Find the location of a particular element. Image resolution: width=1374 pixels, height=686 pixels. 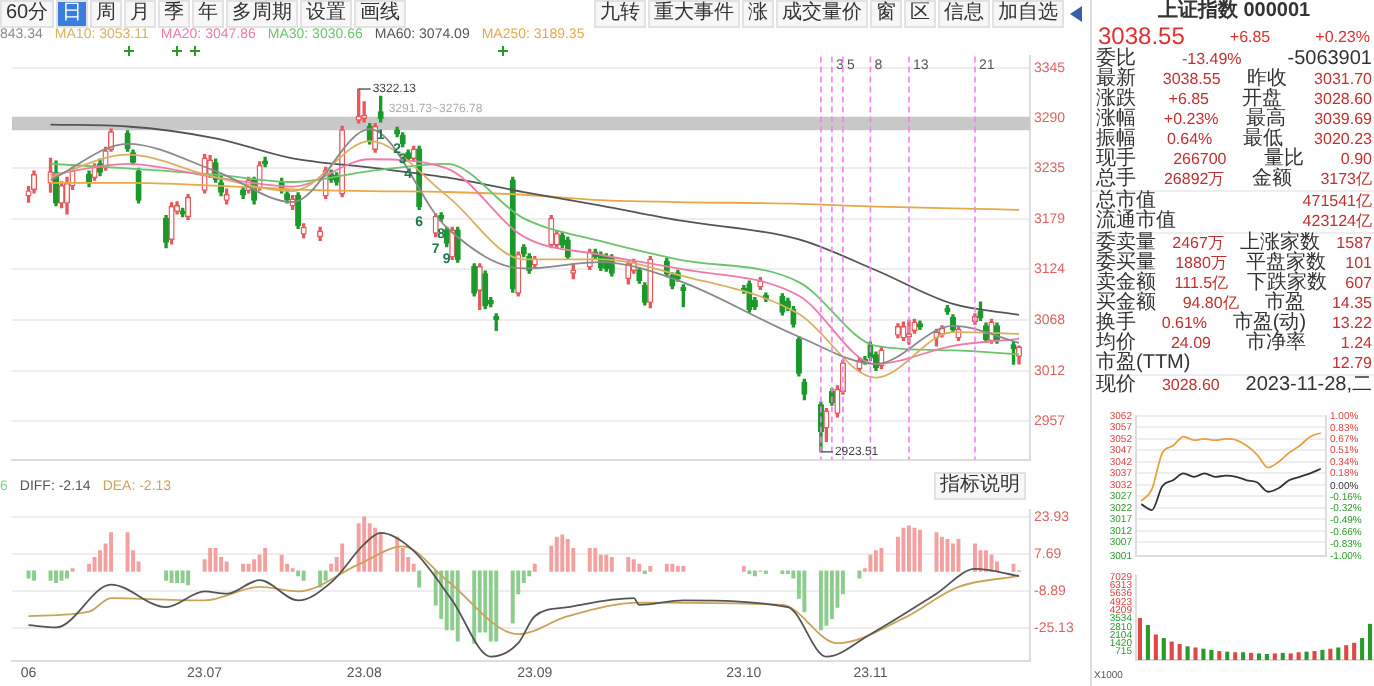

text: 季 is located at coordinates (174, 13).